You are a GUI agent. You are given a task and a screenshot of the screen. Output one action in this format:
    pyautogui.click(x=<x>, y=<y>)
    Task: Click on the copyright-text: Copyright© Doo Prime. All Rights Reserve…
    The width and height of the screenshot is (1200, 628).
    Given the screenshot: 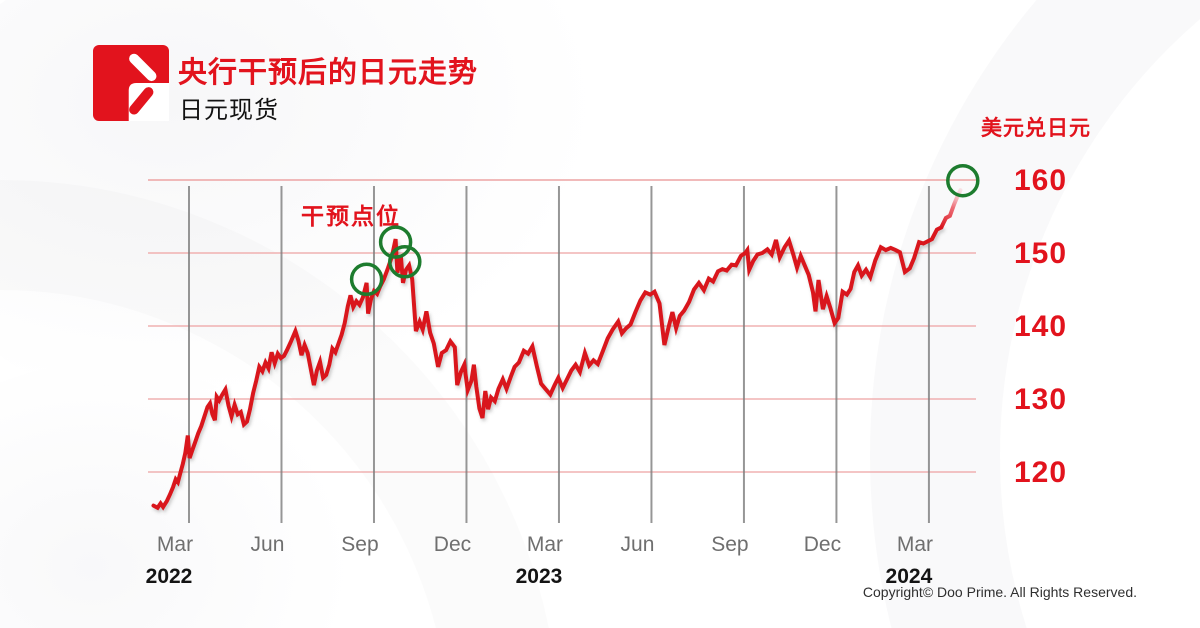 What is the action you would take?
    pyautogui.click(x=999, y=592)
    